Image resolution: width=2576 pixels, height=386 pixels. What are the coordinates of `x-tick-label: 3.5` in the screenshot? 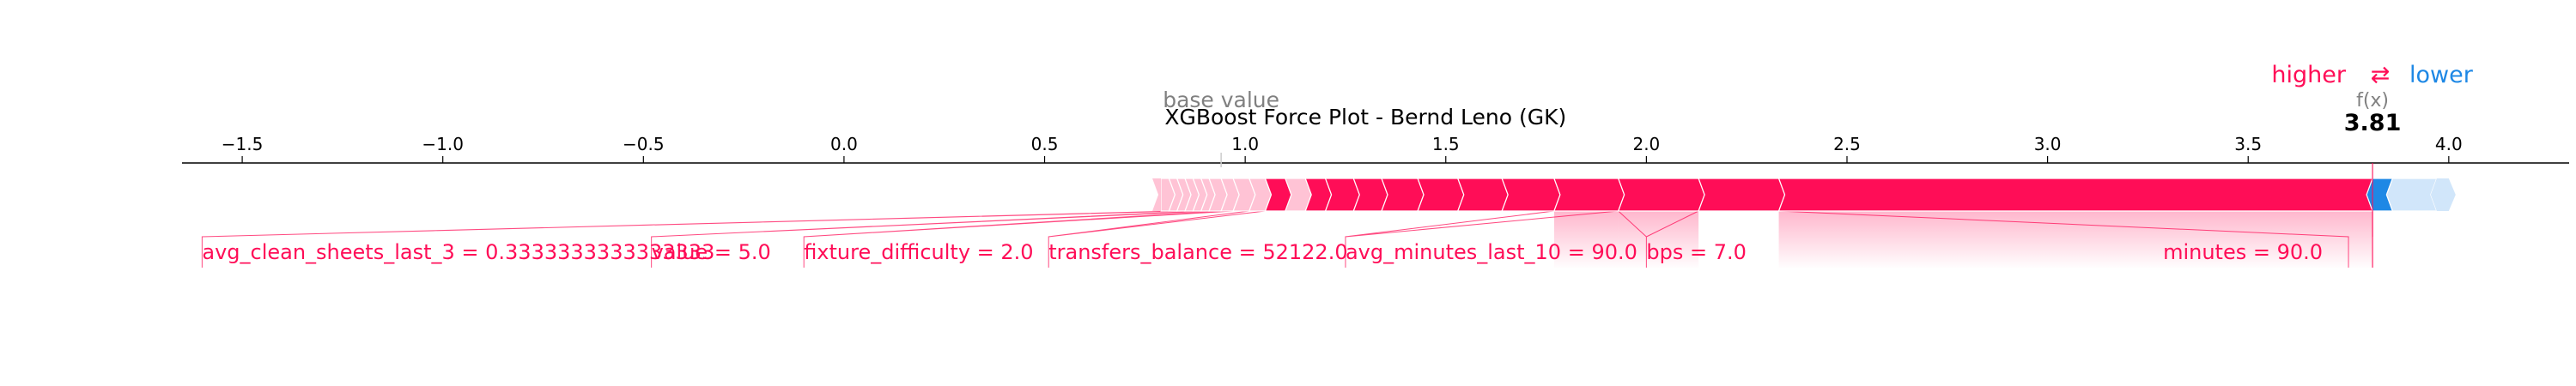 It's located at (2248, 144).